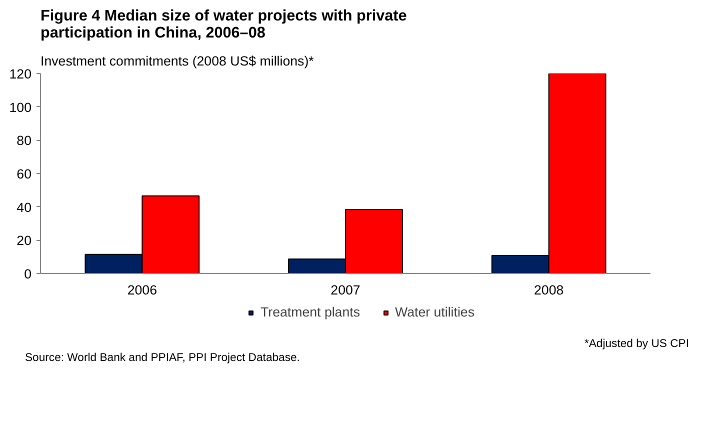 This screenshot has height=432, width=706. Describe the element at coordinates (636, 344) in the screenshot. I see `text: *Adjusted by US CPI` at that location.